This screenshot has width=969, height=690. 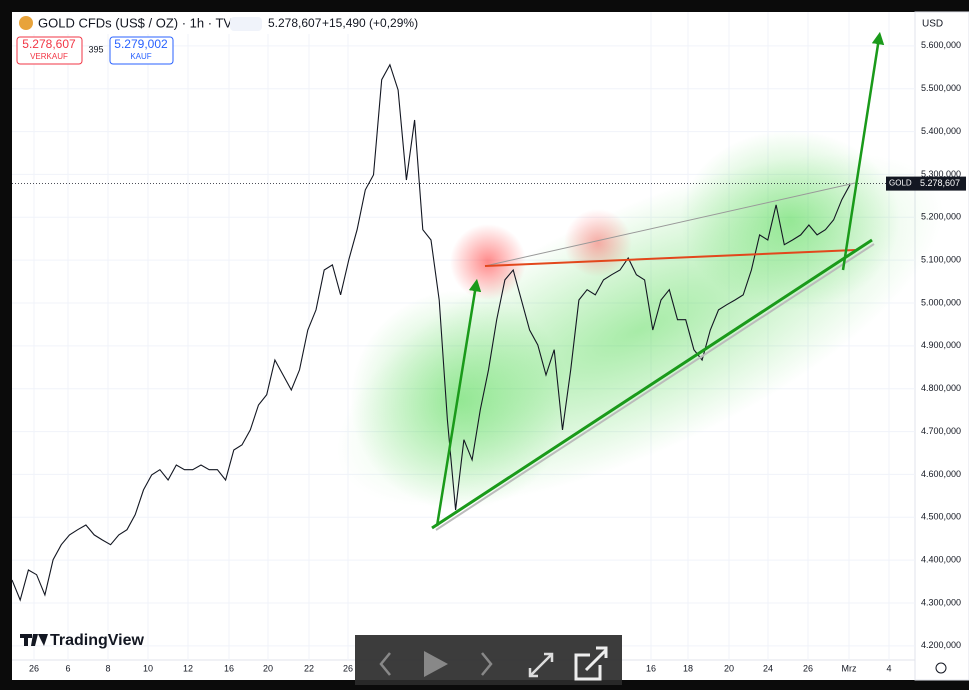 What do you see at coordinates (67, 668) in the screenshot?
I see `x-tick-label: 6` at bounding box center [67, 668].